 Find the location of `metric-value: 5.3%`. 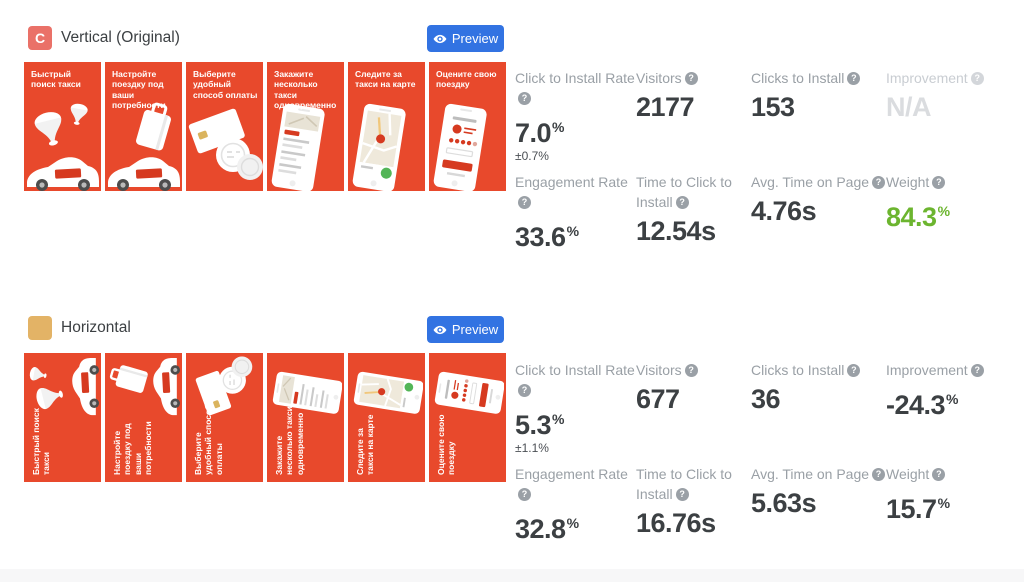

metric-value: 5.3% is located at coordinates (540, 425).